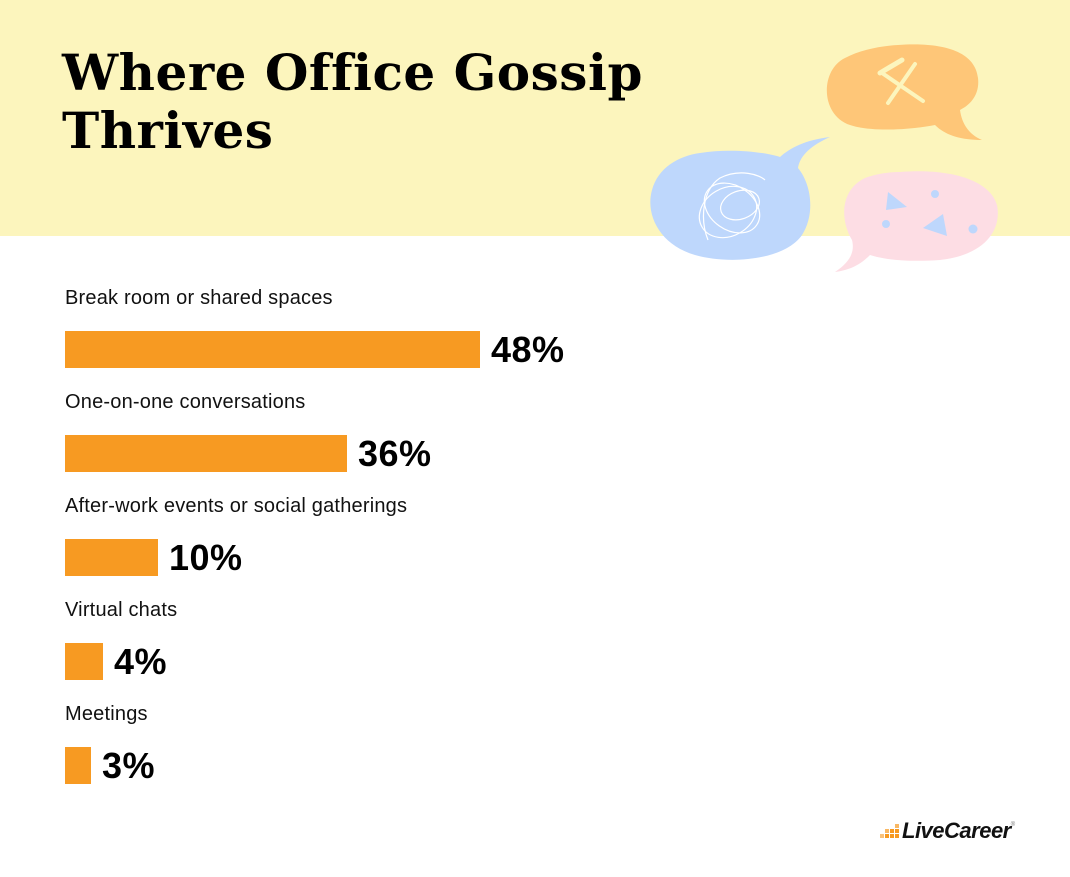  Describe the element at coordinates (121, 610) in the screenshot. I see `category-label: Virtual chats` at that location.